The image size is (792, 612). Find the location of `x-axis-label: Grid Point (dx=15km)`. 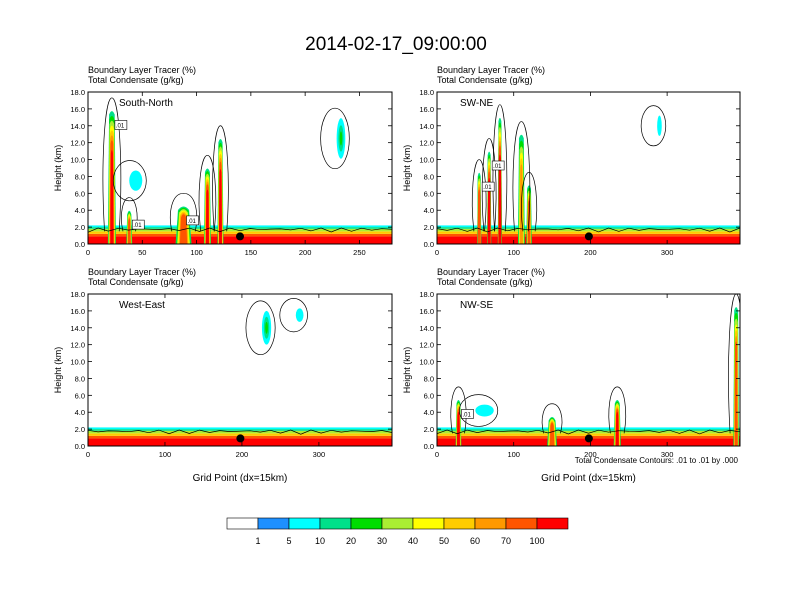

x-axis-label: Grid Point (dx=15km) is located at coordinates (588, 478).